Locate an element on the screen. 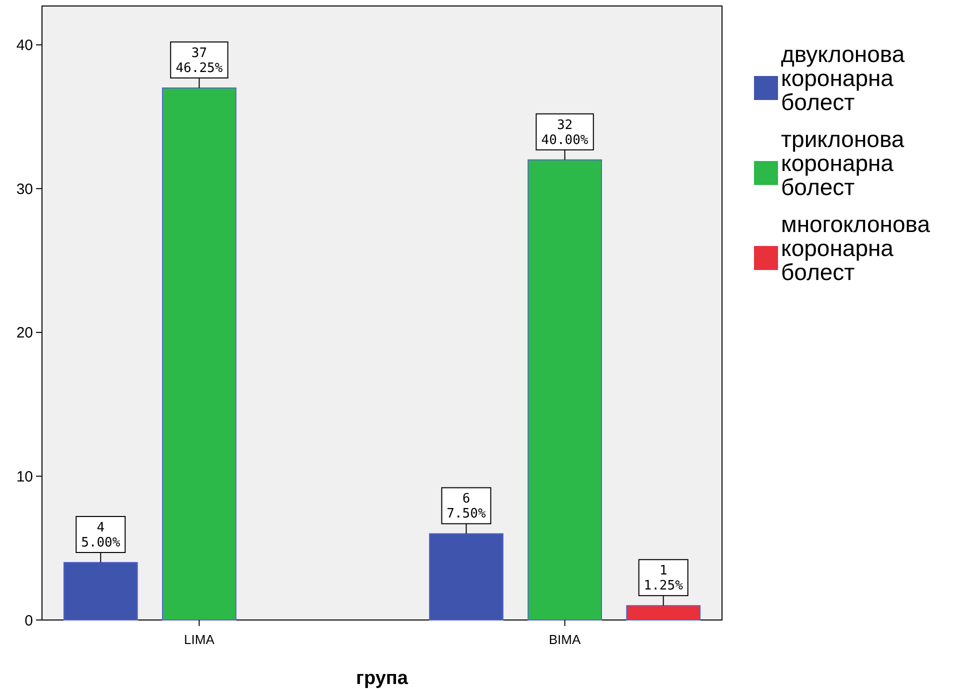 The height and width of the screenshot is (689, 979). data-label: 32 40.00% is located at coordinates (564, 133).